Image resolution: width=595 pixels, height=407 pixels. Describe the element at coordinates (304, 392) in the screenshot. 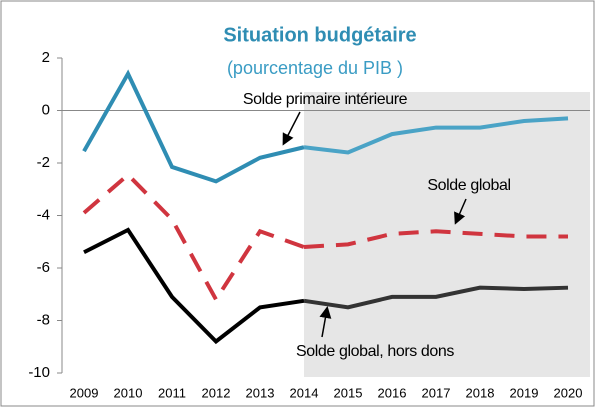

I see `x-tick-label: 2014` at that location.